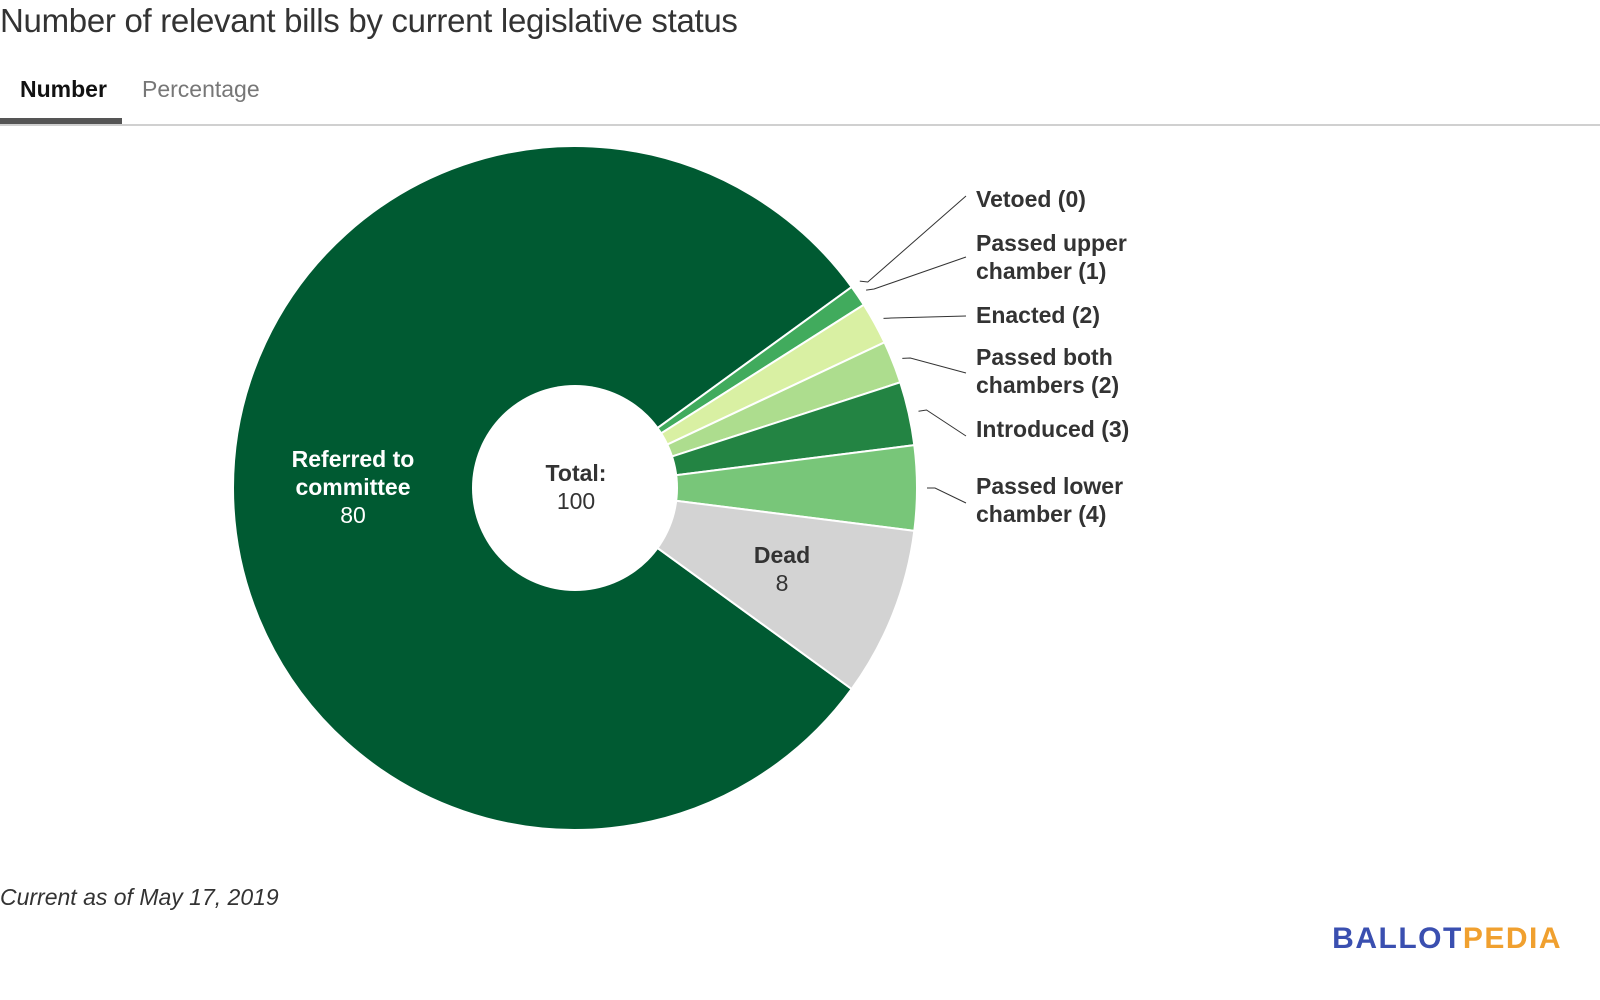  I want to click on tab-bar: Number Percentage, so click(800, 96).